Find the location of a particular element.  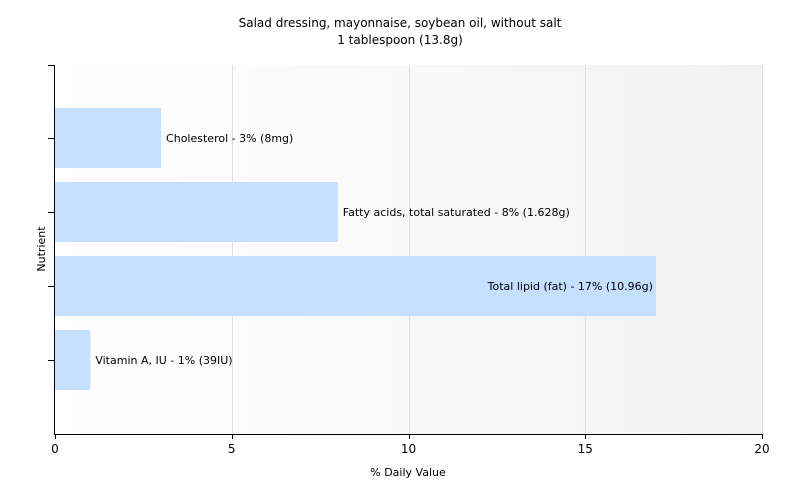

bar-label: Total lipid (fat) - 17% (10.96g) is located at coordinates (570, 286).